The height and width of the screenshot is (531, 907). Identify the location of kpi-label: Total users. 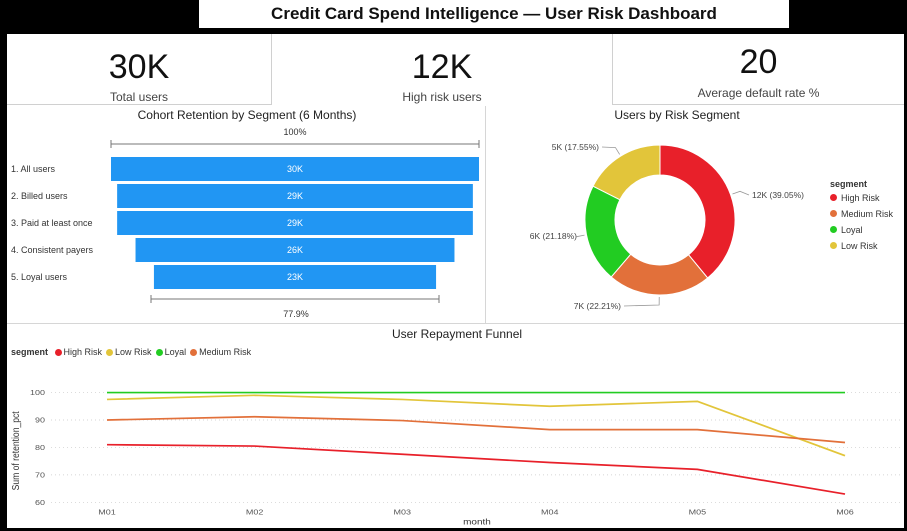
(139, 97).